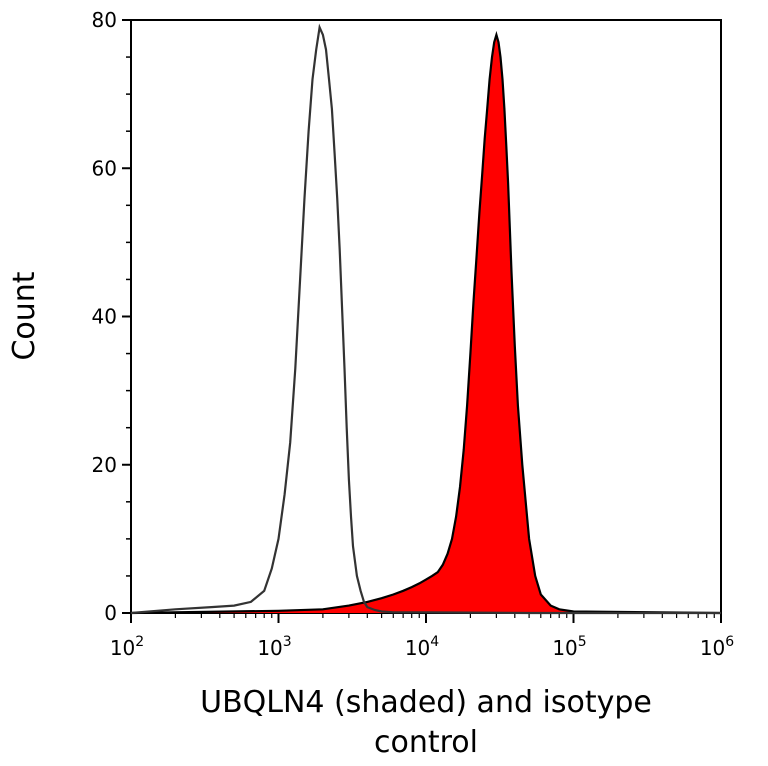  What do you see at coordinates (426, 722) in the screenshot?
I see `x-axis-title: UBQLN4 (shaded) and isotype control` at bounding box center [426, 722].